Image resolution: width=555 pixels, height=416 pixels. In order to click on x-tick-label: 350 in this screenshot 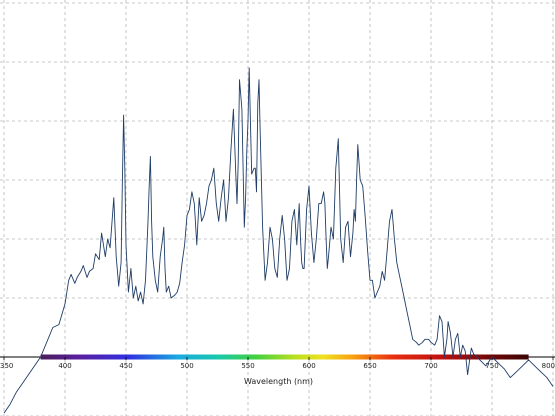, I will do `click(6, 366)`.